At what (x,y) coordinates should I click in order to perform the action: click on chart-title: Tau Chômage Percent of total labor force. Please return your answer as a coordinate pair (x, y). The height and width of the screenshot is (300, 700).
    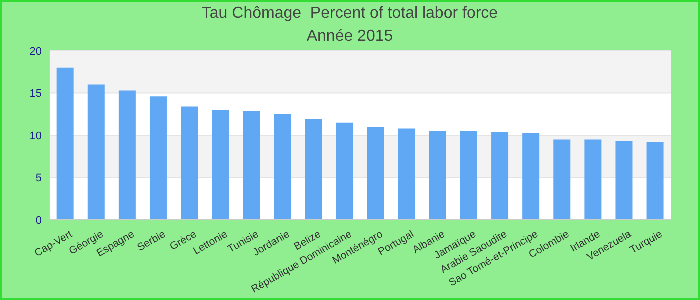
    Looking at the image, I should click on (350, 14).